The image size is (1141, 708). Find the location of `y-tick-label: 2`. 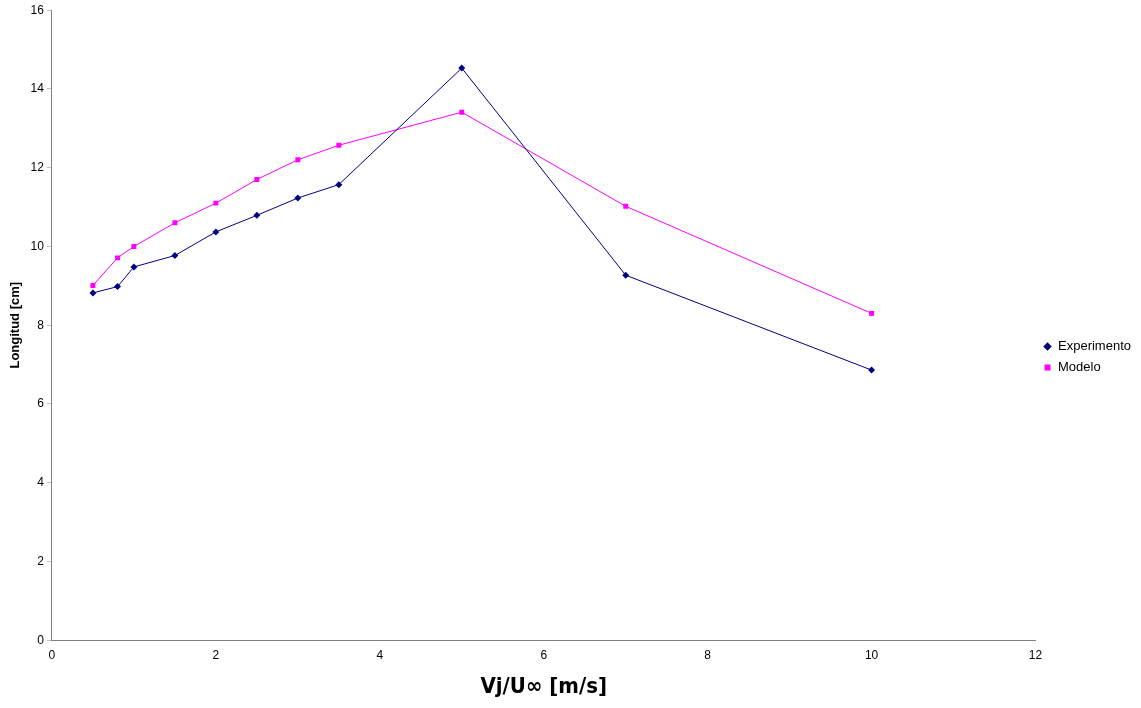

y-tick-label: 2 is located at coordinates (41, 560).